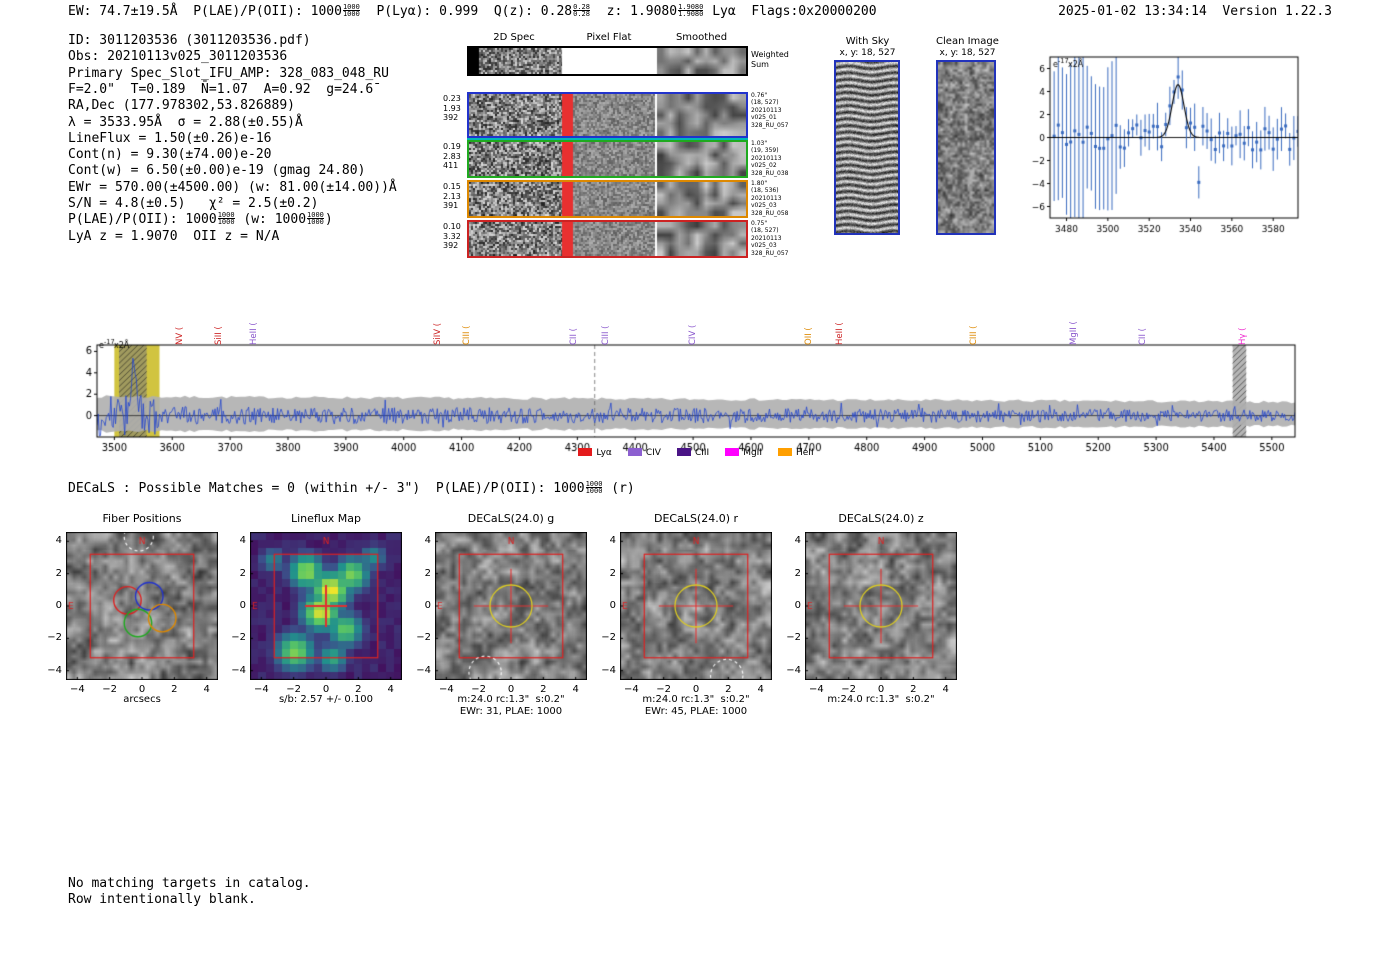 The height and width of the screenshot is (953, 1400). I want to click on with-sky-image, so click(867, 147).